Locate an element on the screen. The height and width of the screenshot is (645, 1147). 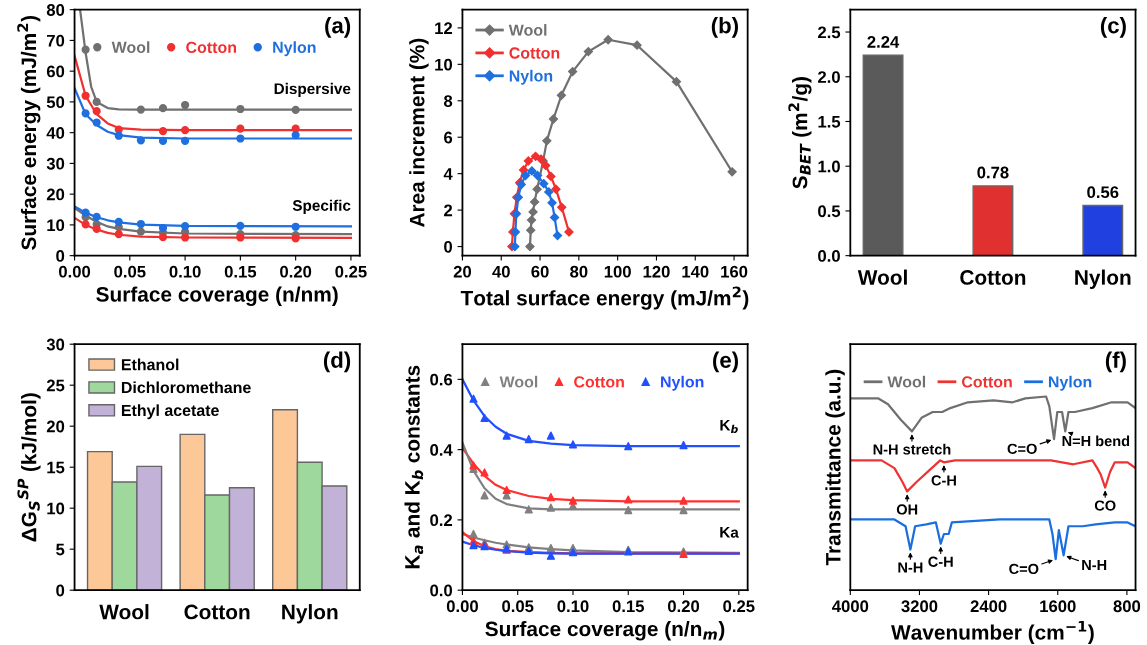
x-tick-label: 4000 is located at coordinates (850, 606).